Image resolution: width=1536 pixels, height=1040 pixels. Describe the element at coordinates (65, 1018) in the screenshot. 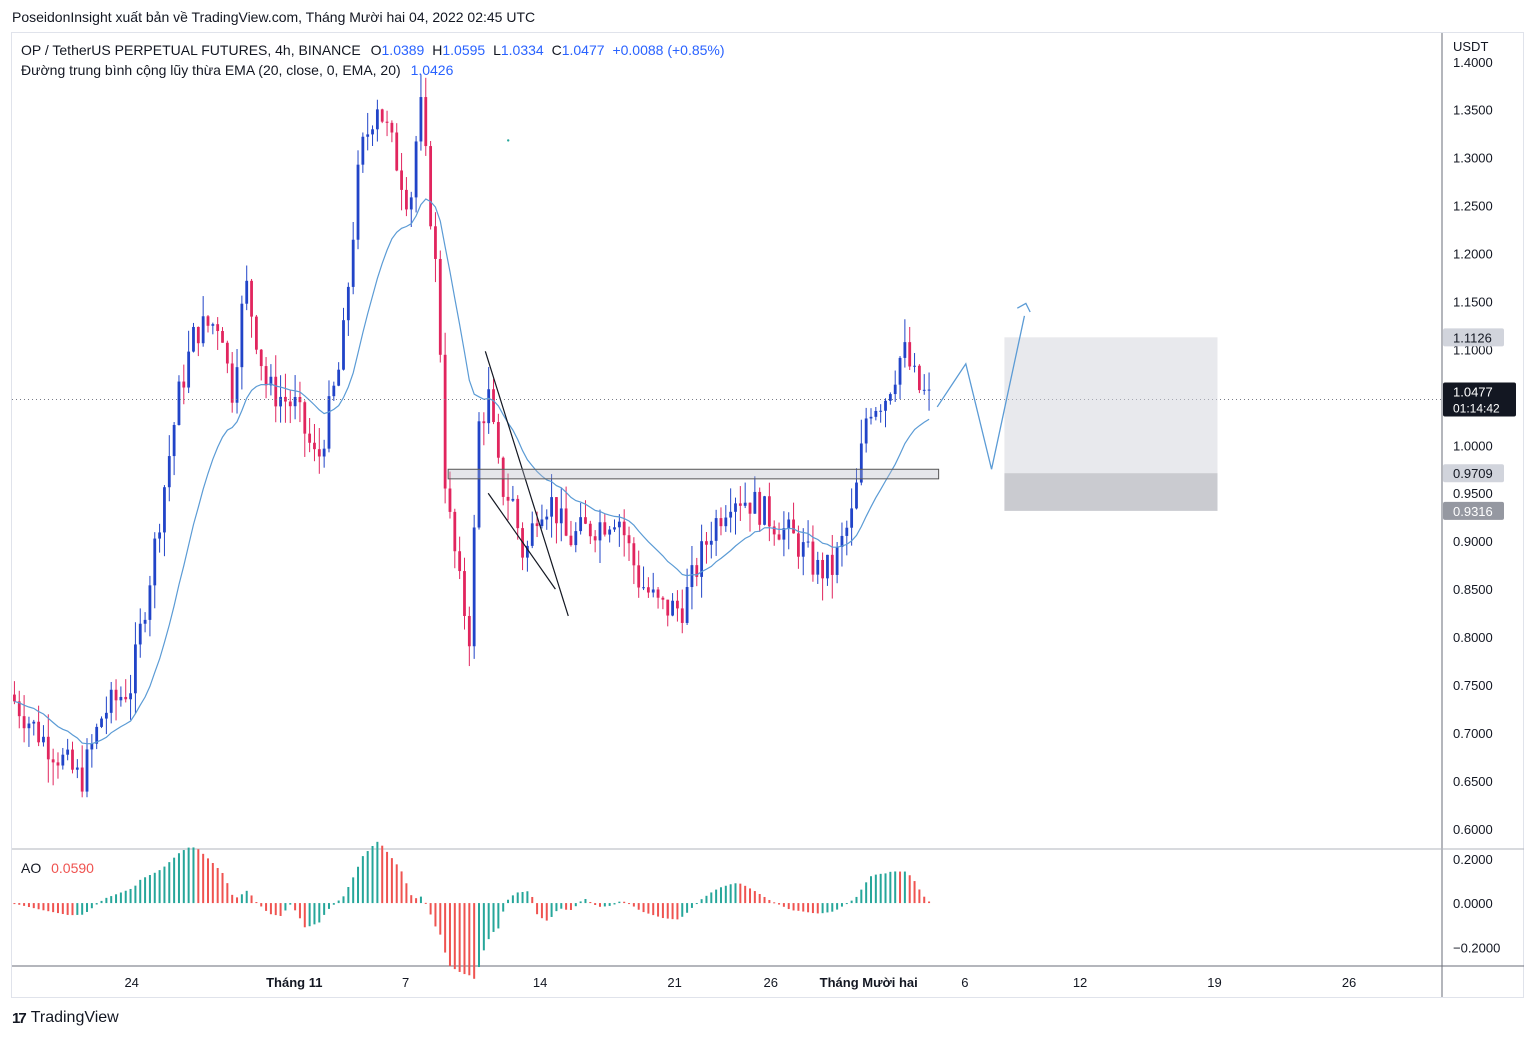

I see `tradingview-footer: 17 TradingView` at that location.